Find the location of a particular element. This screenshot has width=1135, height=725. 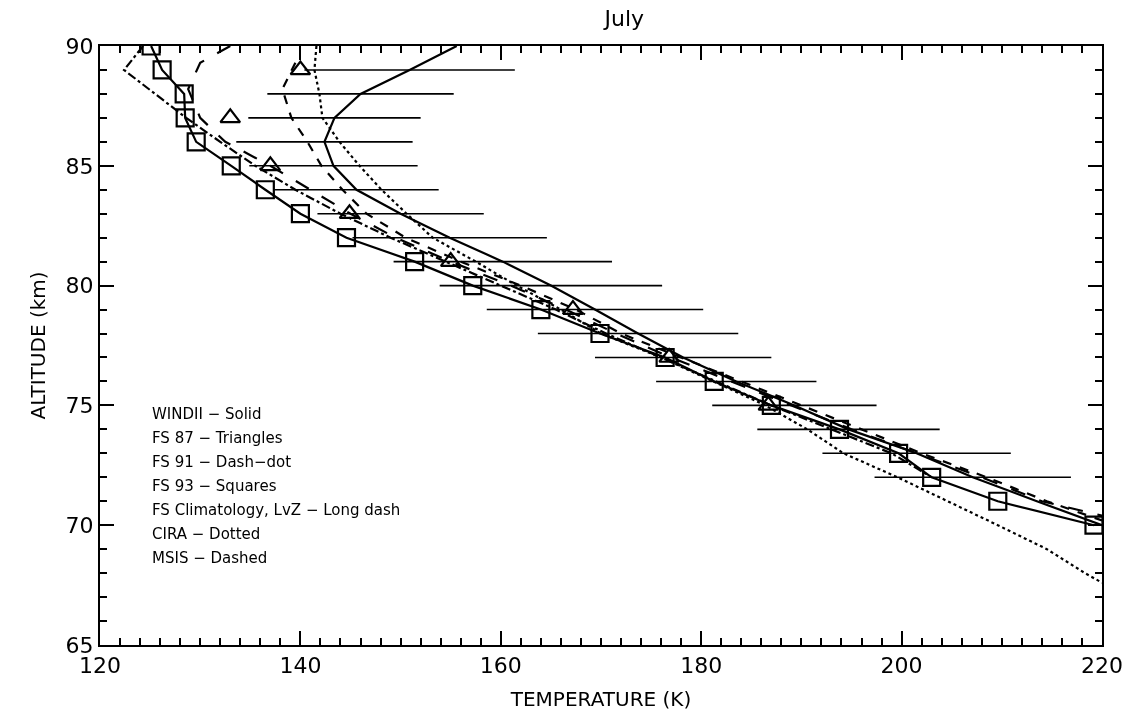

annotation: FS 93 − Squares is located at coordinates (214, 486).